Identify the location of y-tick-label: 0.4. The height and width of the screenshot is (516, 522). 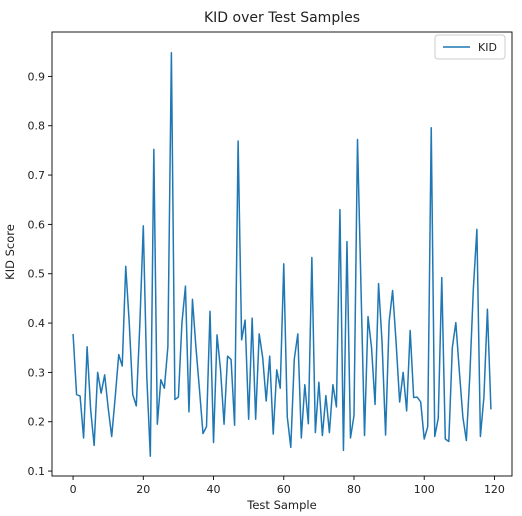
(37, 323).